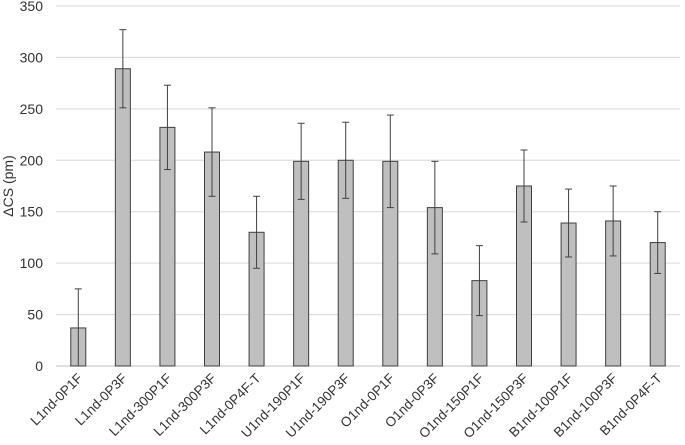 Image resolution: width=685 pixels, height=445 pixels. I want to click on y-axis-title: ΔCS (pm), so click(8, 185).